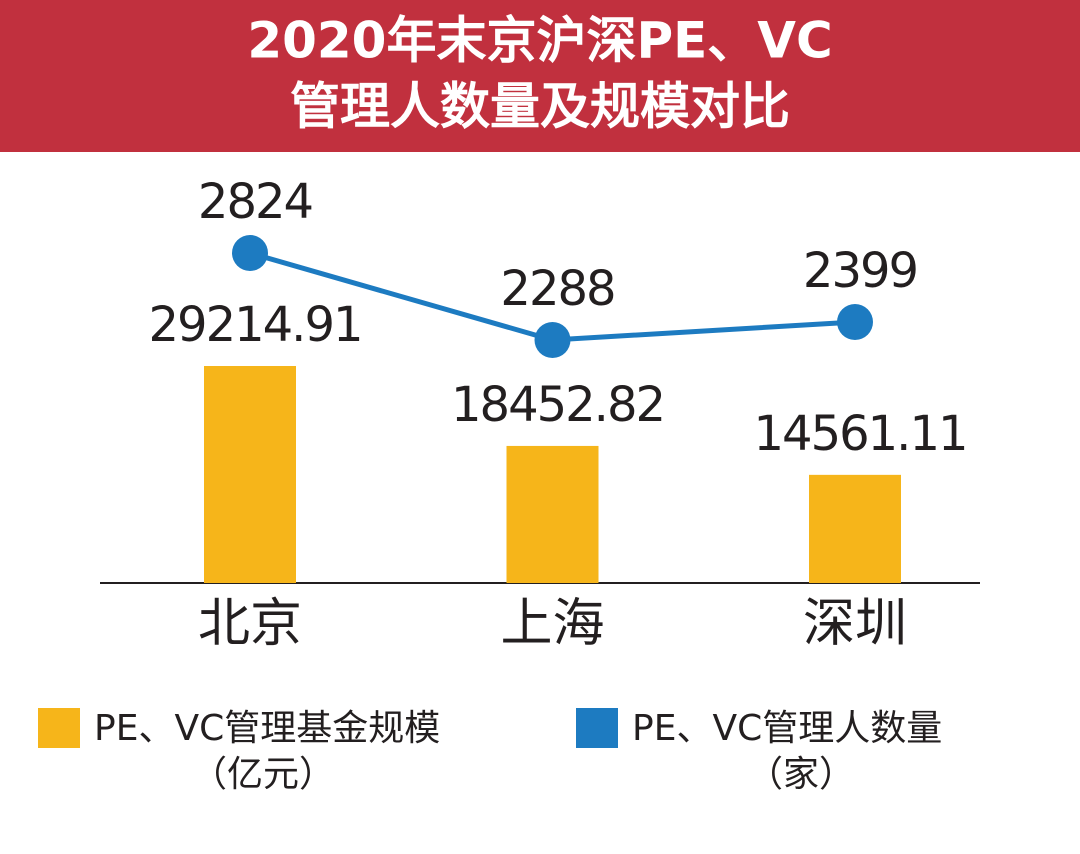 The height and width of the screenshot is (854, 1080). I want to click on legend-unit: （亿元）, so click(263, 774).